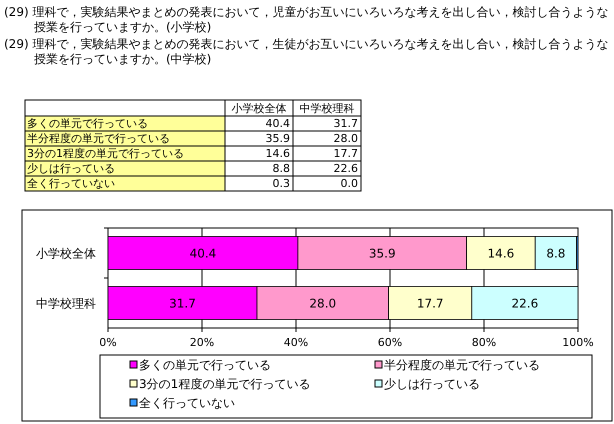 The image size is (614, 424). What do you see at coordinates (224, 384) in the screenshot?
I see `legend-label: 3分の1程度の単元で行っている` at bounding box center [224, 384].